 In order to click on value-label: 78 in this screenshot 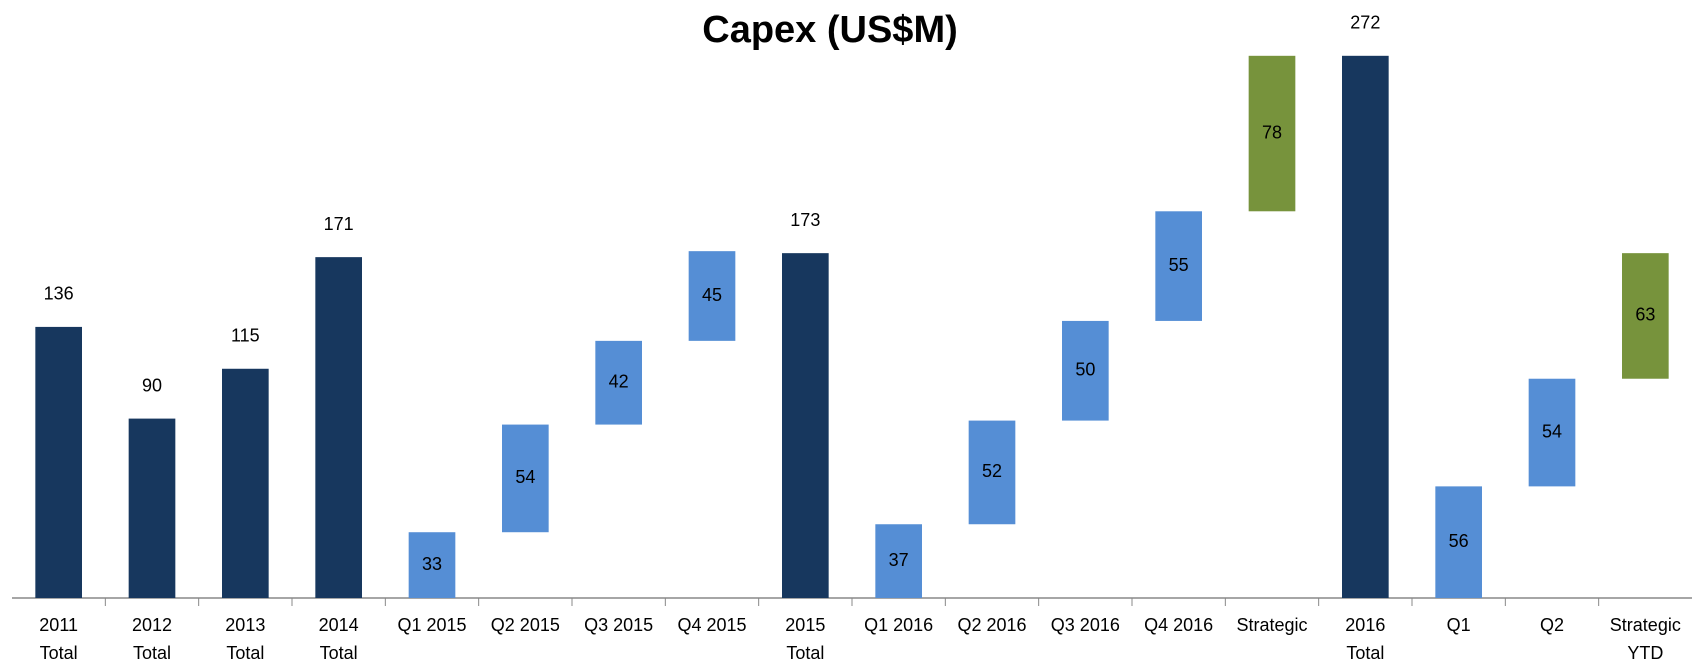, I will do `click(1272, 132)`.